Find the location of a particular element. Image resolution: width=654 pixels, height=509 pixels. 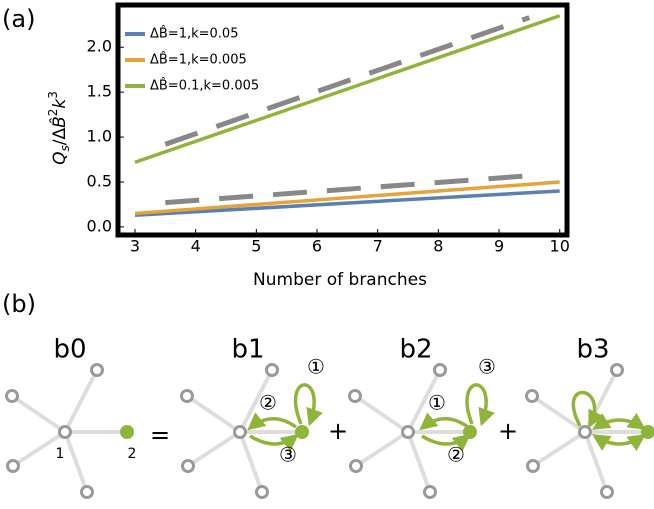

panel-title: b1 is located at coordinates (247, 350).